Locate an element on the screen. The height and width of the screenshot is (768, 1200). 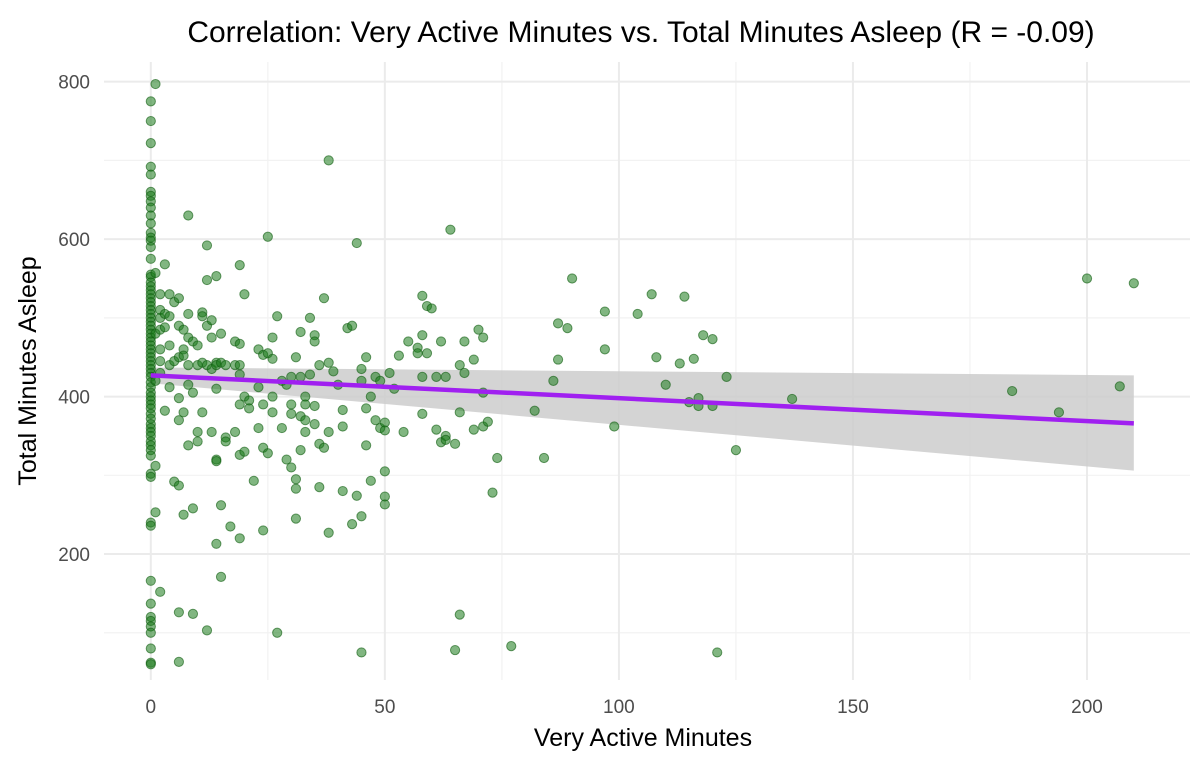
x-tick-label: 150 is located at coordinates (853, 707).